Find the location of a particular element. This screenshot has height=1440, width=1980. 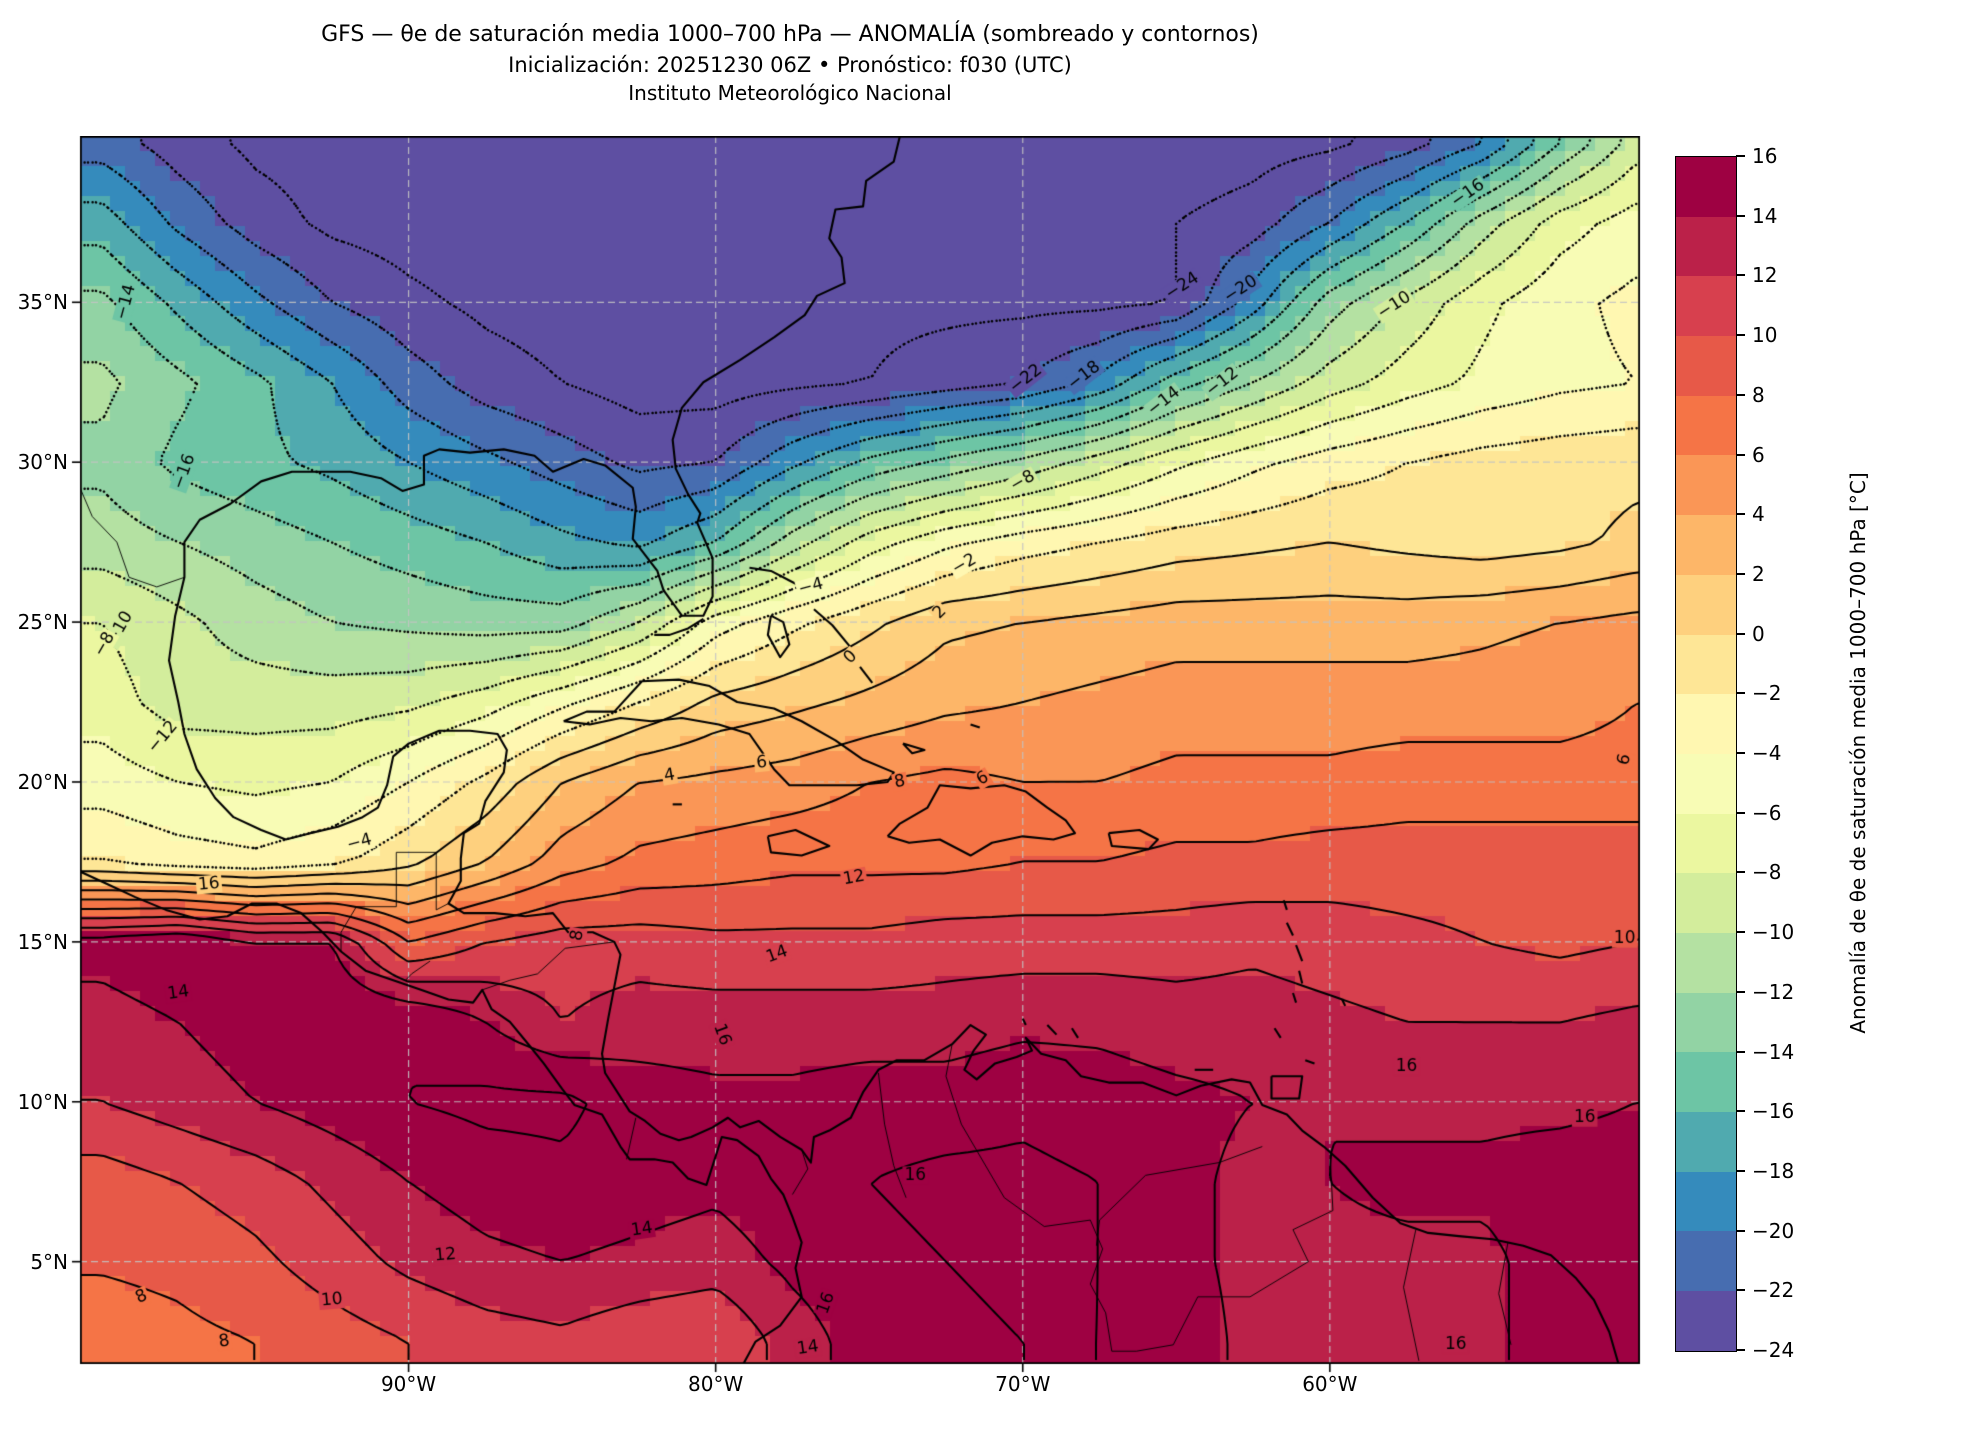

colorbar-tick-label: −22 is located at coordinates (1773, 1290).